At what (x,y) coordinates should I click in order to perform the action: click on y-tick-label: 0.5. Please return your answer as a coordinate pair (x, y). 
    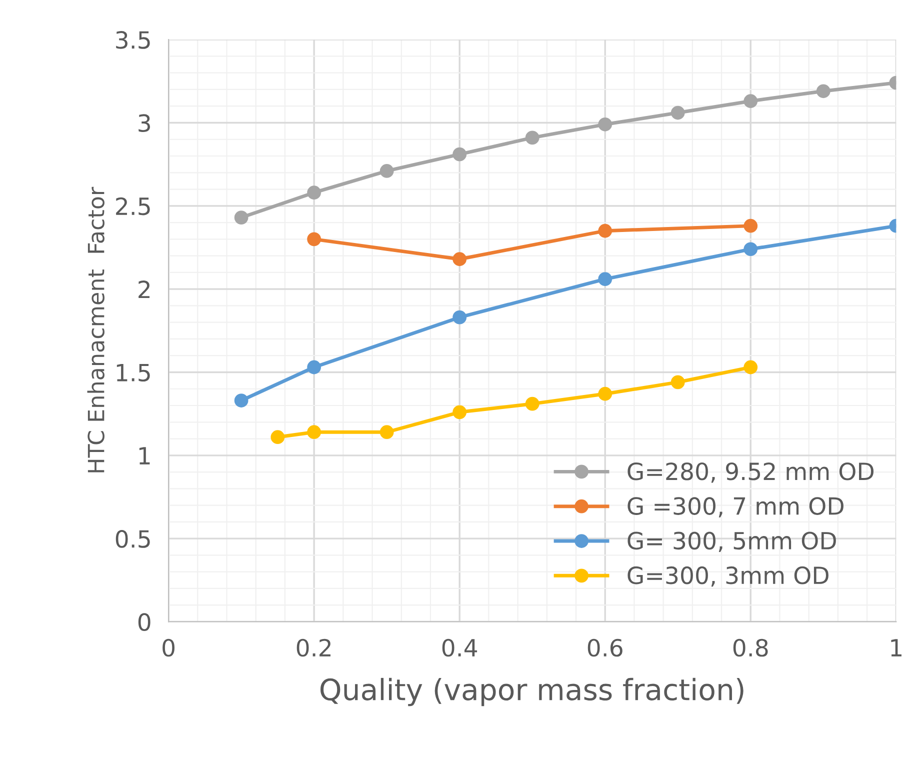
    Looking at the image, I should click on (133, 539).